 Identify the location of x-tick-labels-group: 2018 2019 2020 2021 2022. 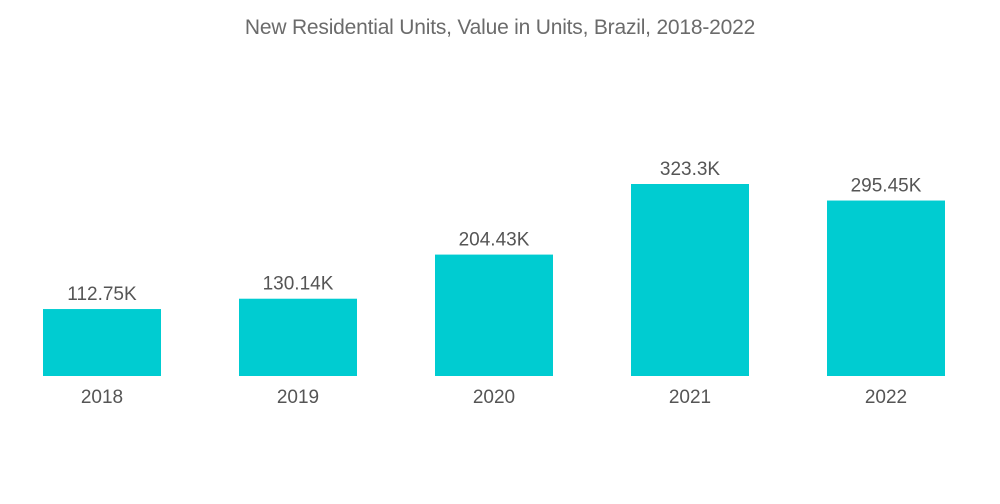
(494, 397).